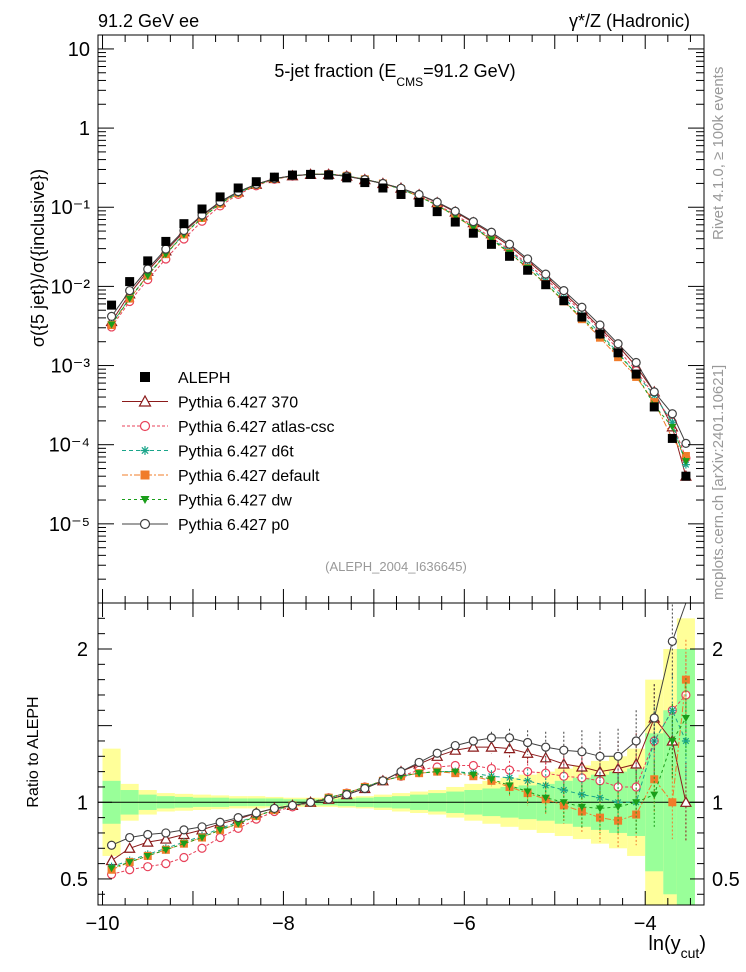  What do you see at coordinates (717, 650) in the screenshot?
I see `ratio-y-tick-label: 2` at bounding box center [717, 650].